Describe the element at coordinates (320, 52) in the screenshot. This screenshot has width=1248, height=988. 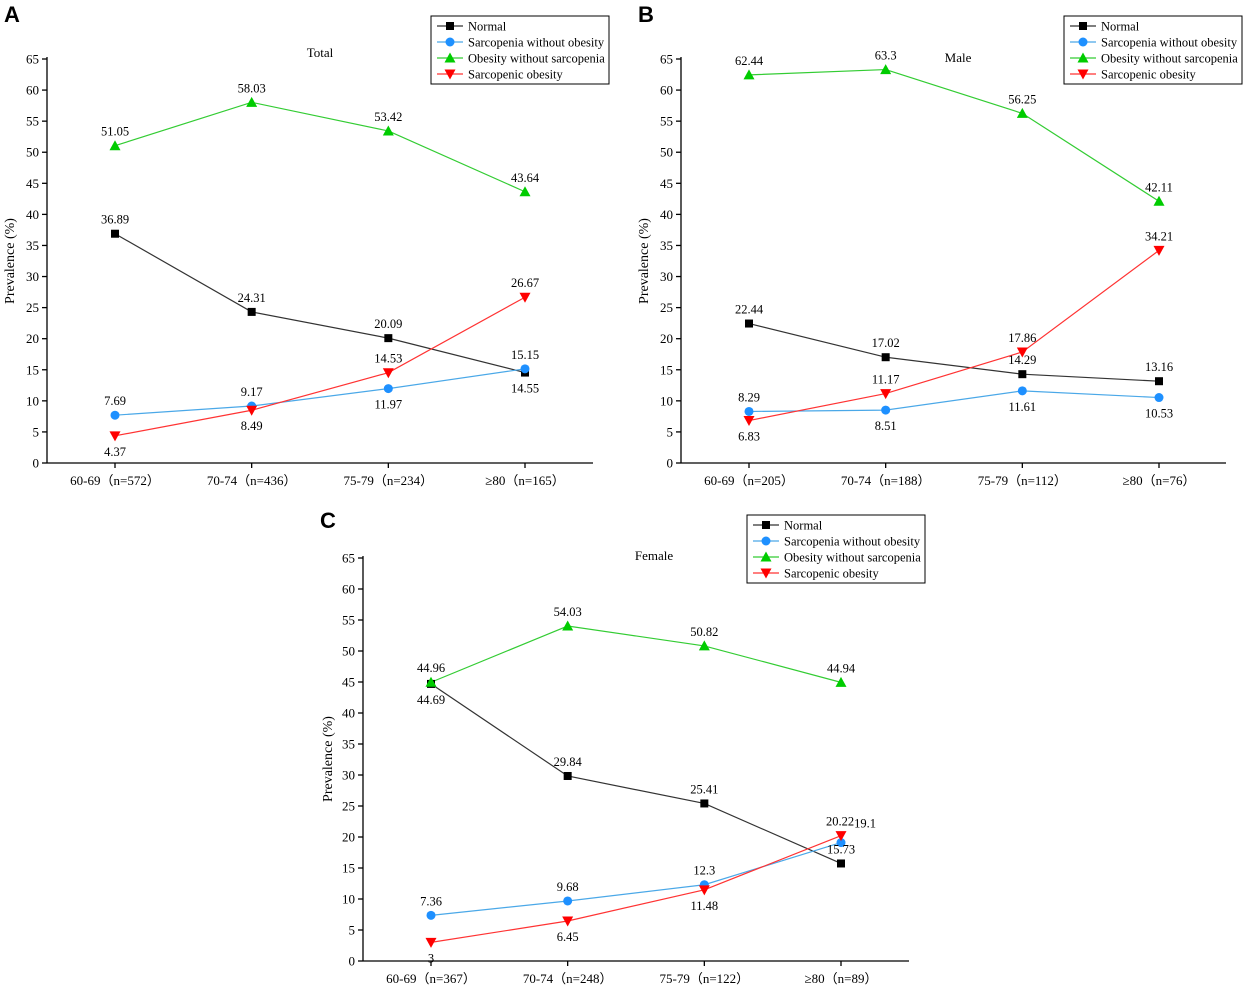
I see `chart-title: Total` at that location.